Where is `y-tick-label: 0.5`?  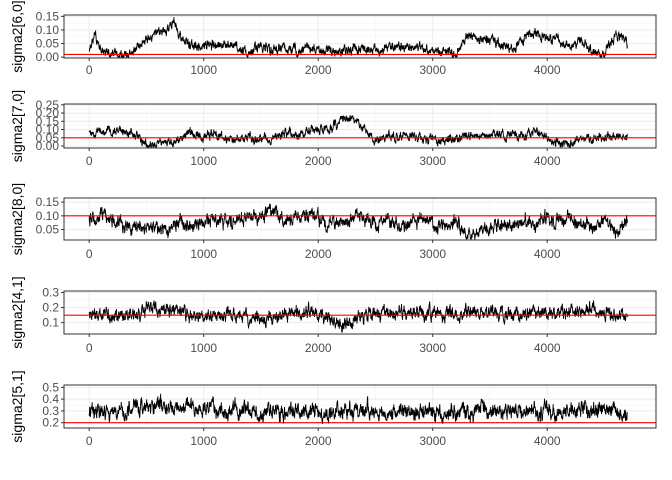 y-tick-label: 0.5 is located at coordinates (50, 387).